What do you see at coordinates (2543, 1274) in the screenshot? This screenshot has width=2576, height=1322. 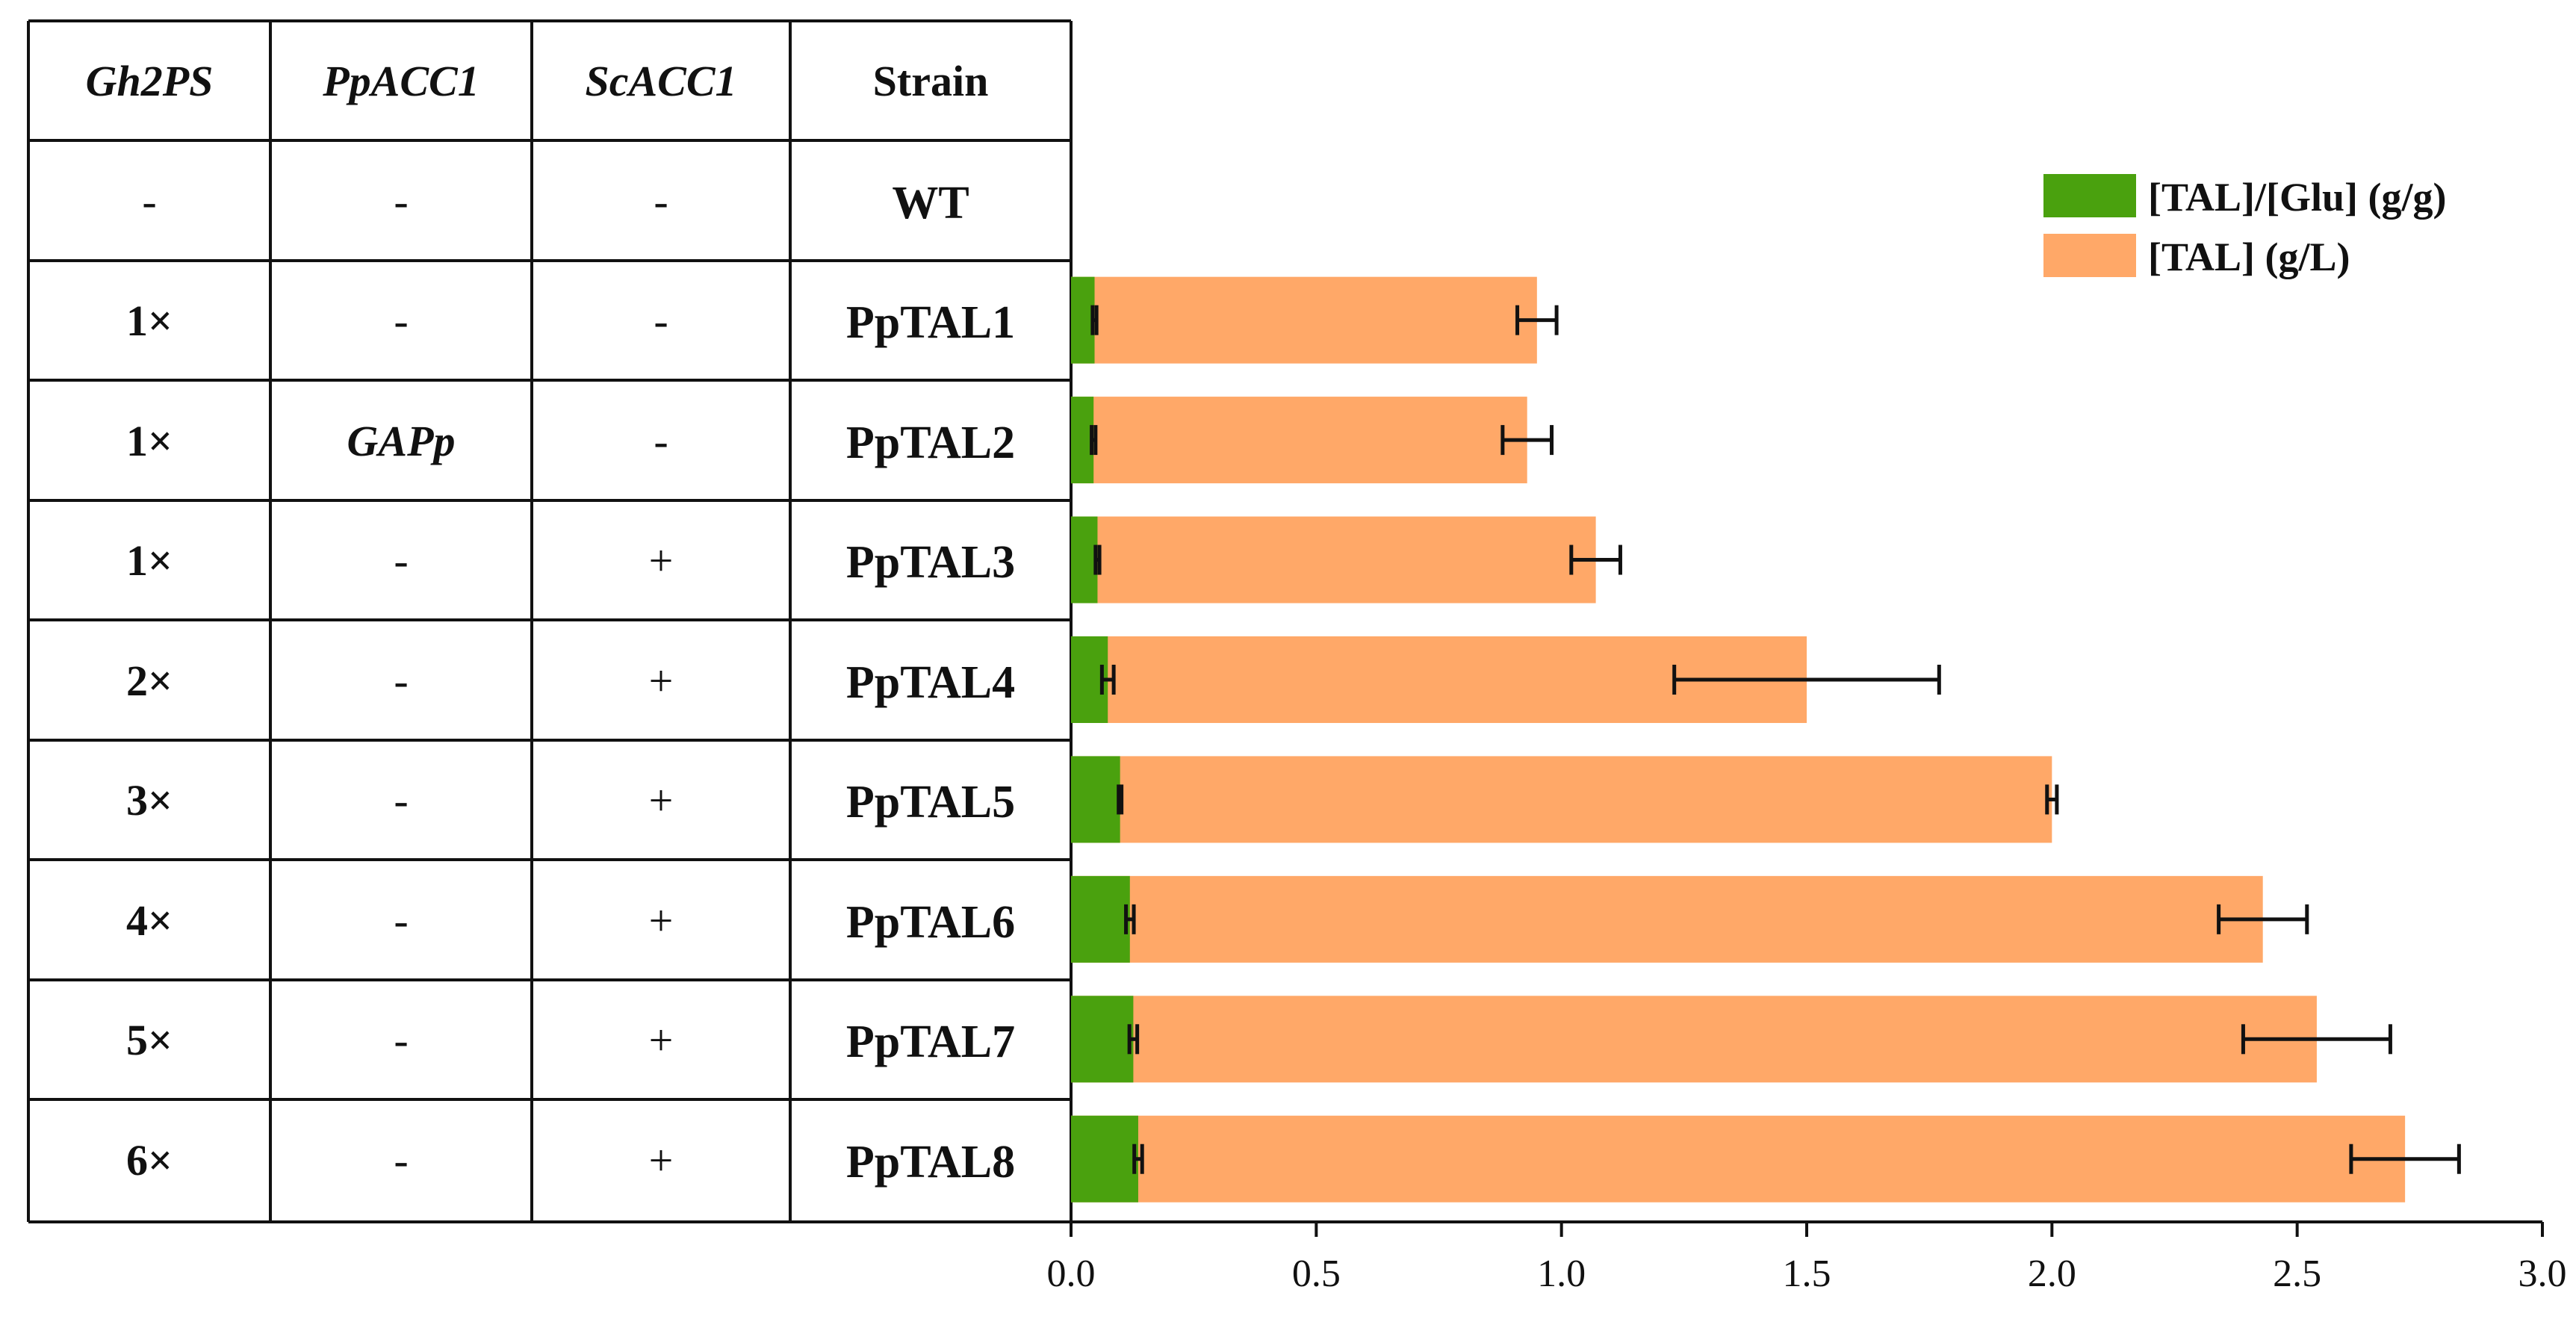 I see `x-tick-label: 3.0` at bounding box center [2543, 1274].